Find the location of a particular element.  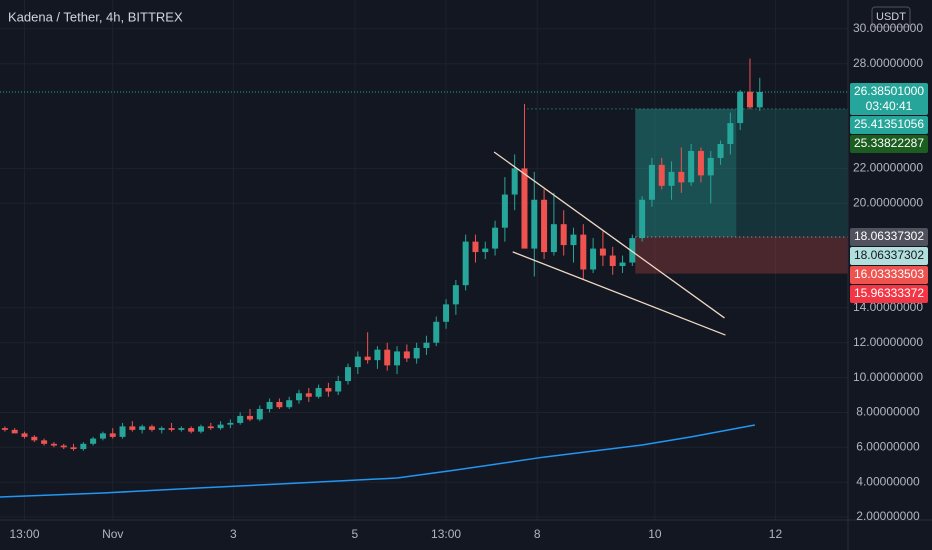

price-label: 25.41351056 is located at coordinates (889, 124).